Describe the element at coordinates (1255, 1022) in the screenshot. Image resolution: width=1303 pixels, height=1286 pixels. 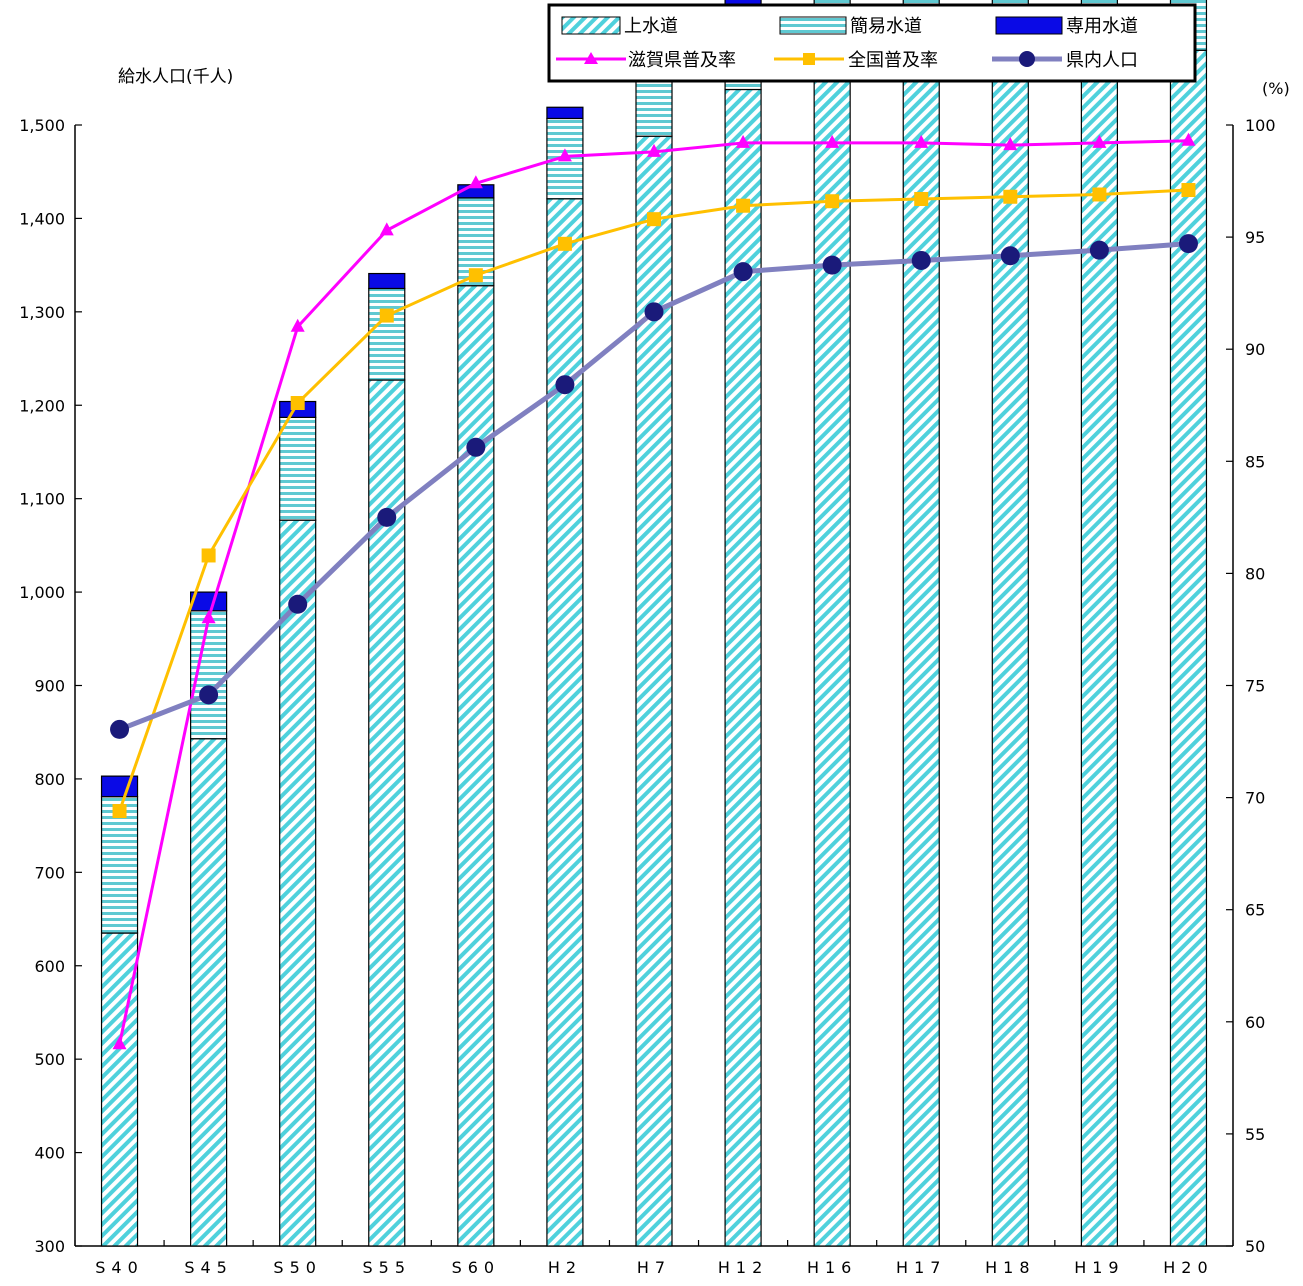
I see `y2-tick-label: 60` at that location.